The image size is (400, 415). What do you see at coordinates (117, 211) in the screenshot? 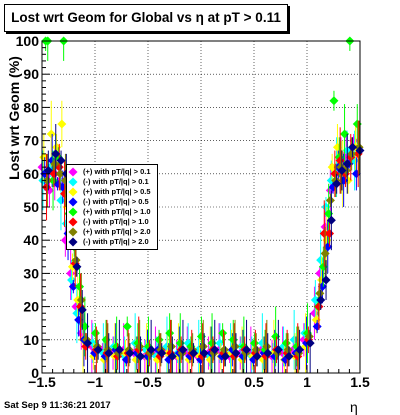
I see `legend-label: (+) with pT/|q| > 1.0` at bounding box center [117, 211].